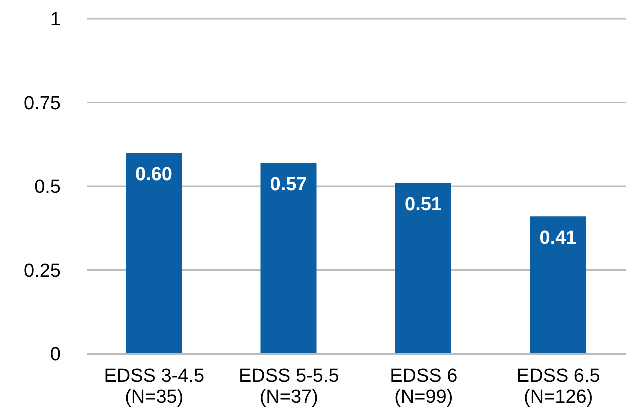 The width and height of the screenshot is (626, 419). What do you see at coordinates (154, 387) in the screenshot?
I see `x-tick-label: EDSS 3-4.5 (N=35)` at bounding box center [154, 387].